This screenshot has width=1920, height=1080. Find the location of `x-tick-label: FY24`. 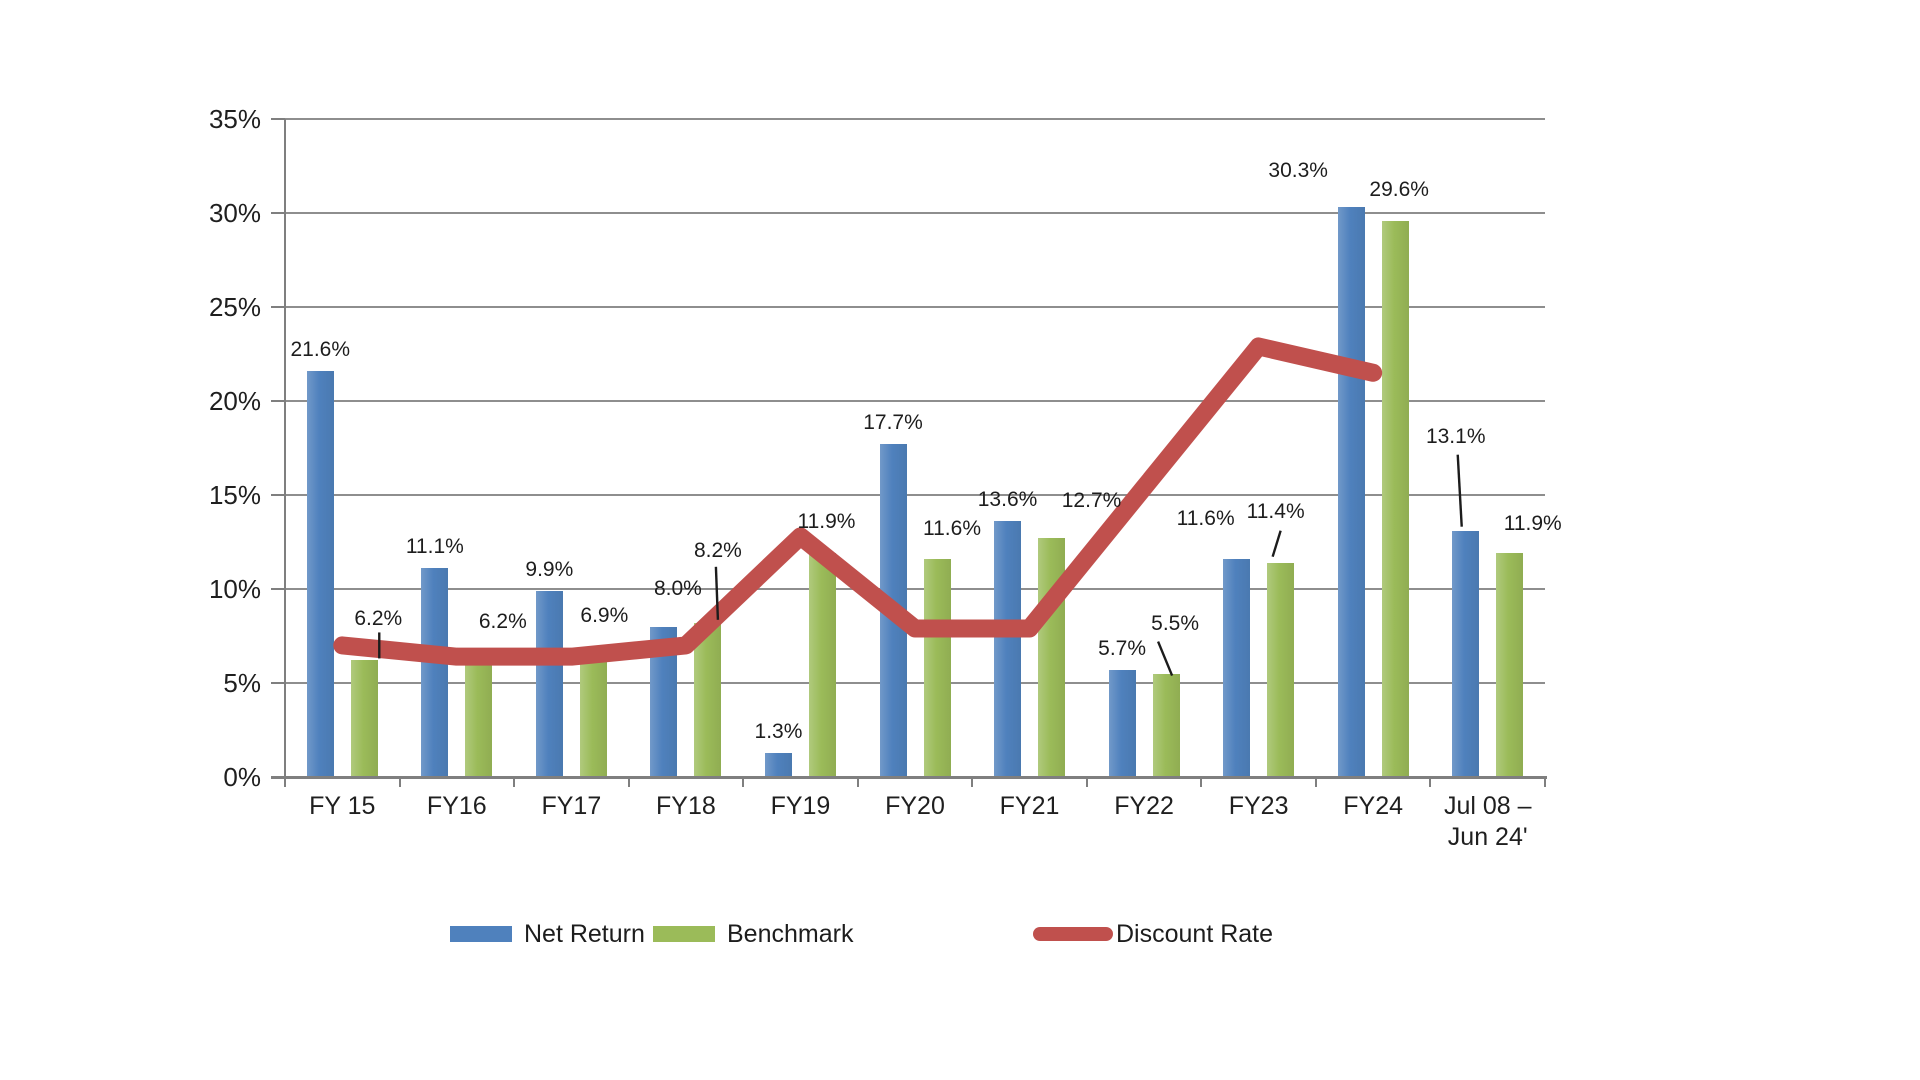

x-tick-label: FY24 is located at coordinates (1373, 806).